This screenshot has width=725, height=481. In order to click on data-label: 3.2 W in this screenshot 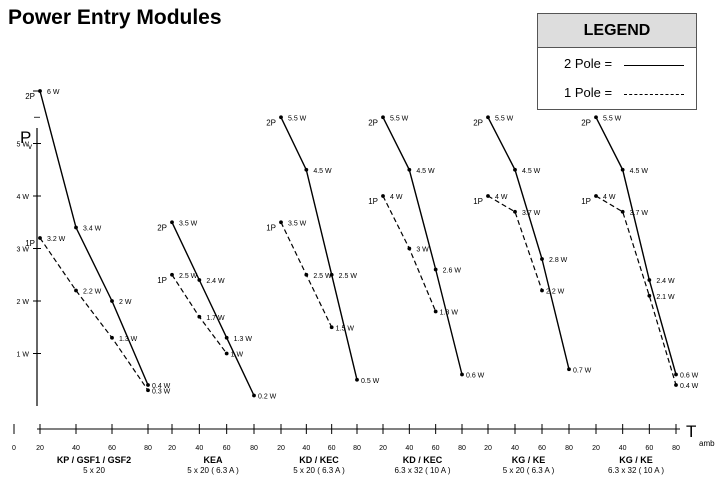, I will do `click(56, 239)`.